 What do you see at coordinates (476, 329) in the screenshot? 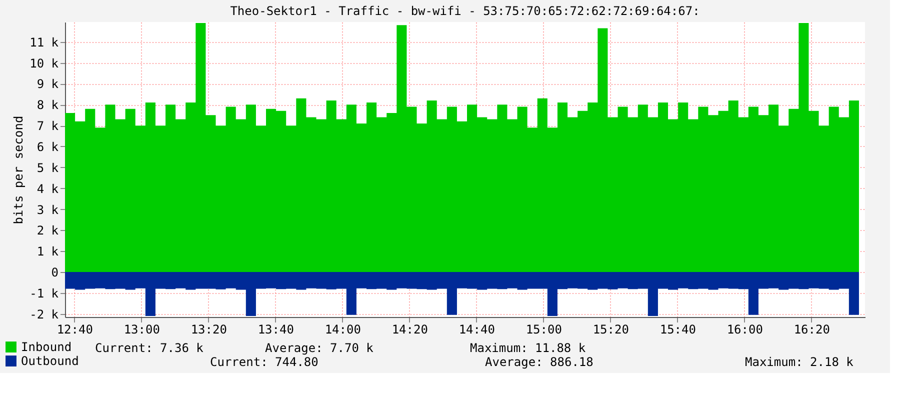
I see `x-tick-label: 14:40` at bounding box center [476, 329].